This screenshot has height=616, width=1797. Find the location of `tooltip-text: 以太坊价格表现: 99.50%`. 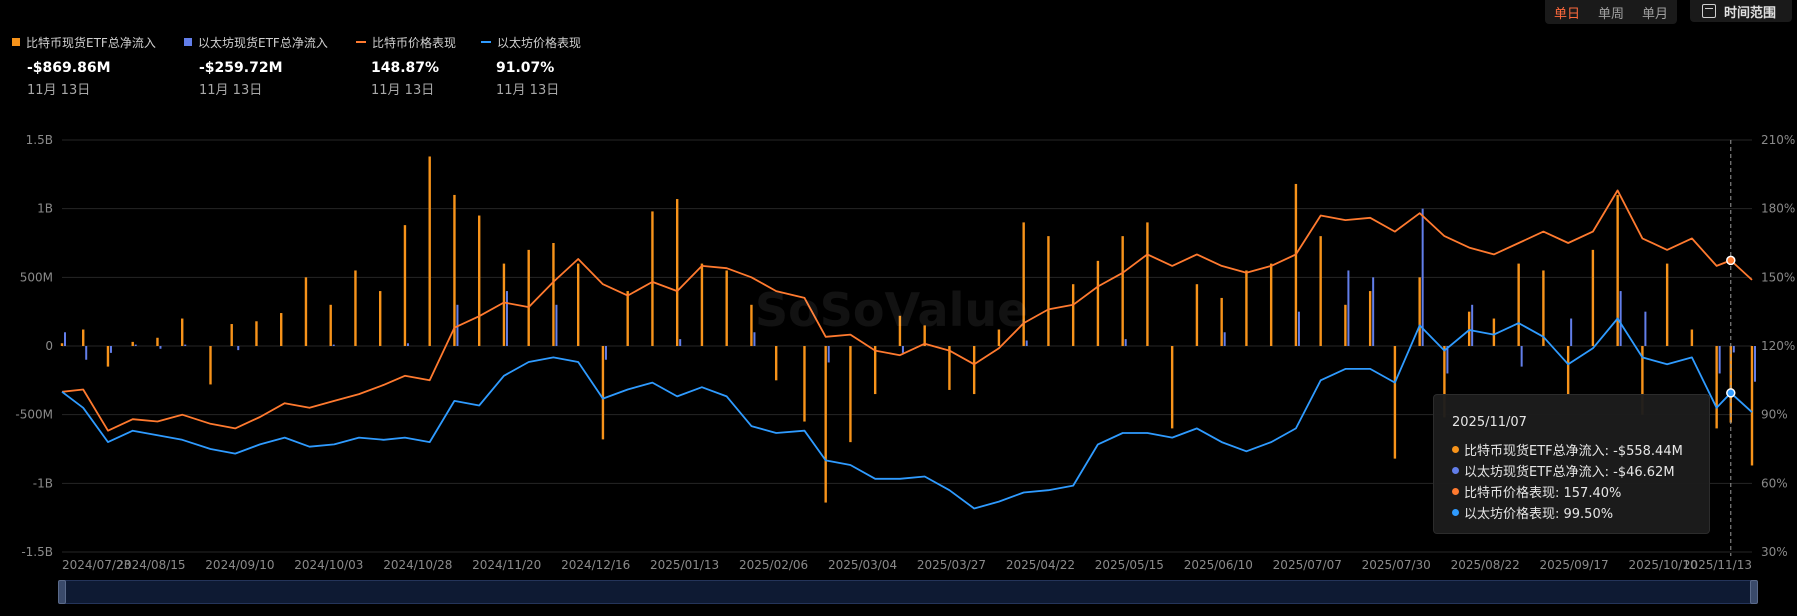

tooltip-text: 以太坊价格表现: 99.50% is located at coordinates (1539, 514).